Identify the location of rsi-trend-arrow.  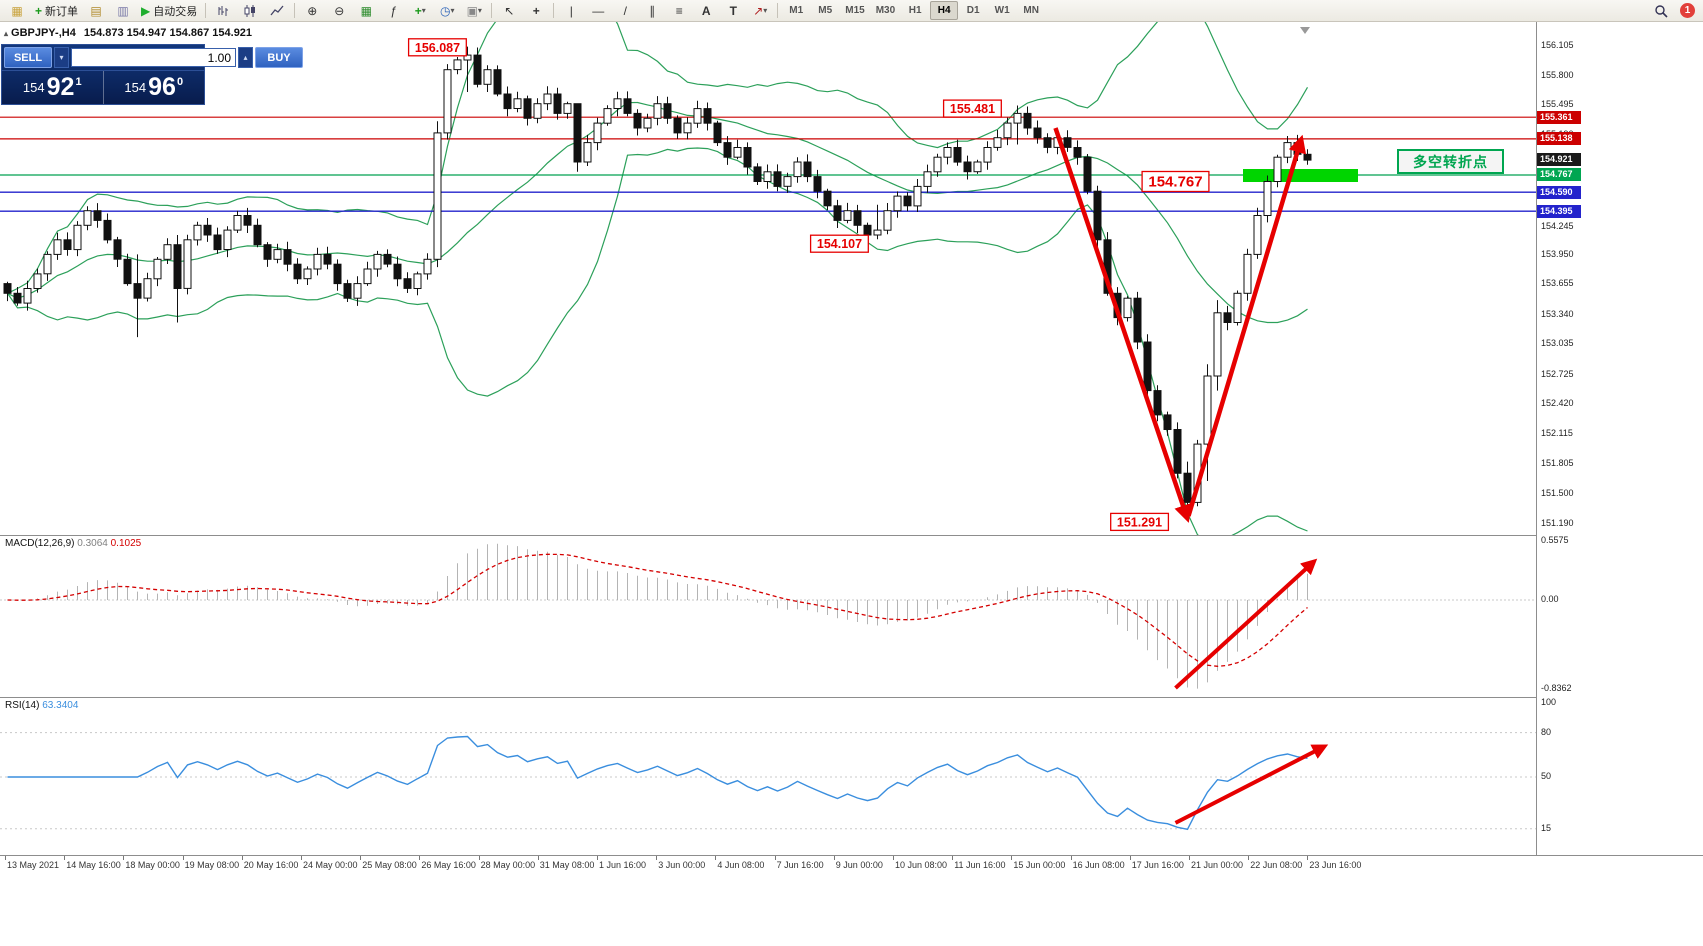
(1251, 784).